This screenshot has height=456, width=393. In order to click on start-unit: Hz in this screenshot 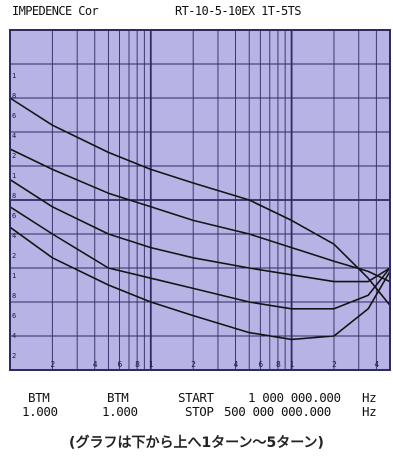, I will do `click(369, 397)`.